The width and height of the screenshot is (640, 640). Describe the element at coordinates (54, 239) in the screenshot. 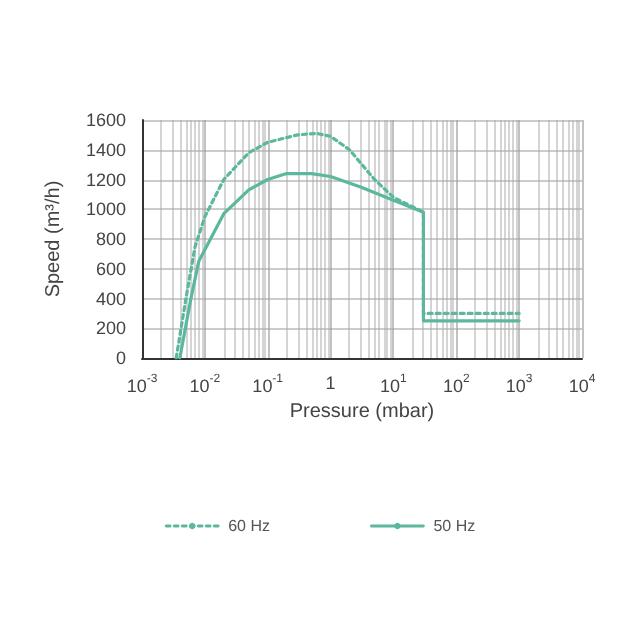

I see `y-axis-title: Speed (m³/h)` at that location.